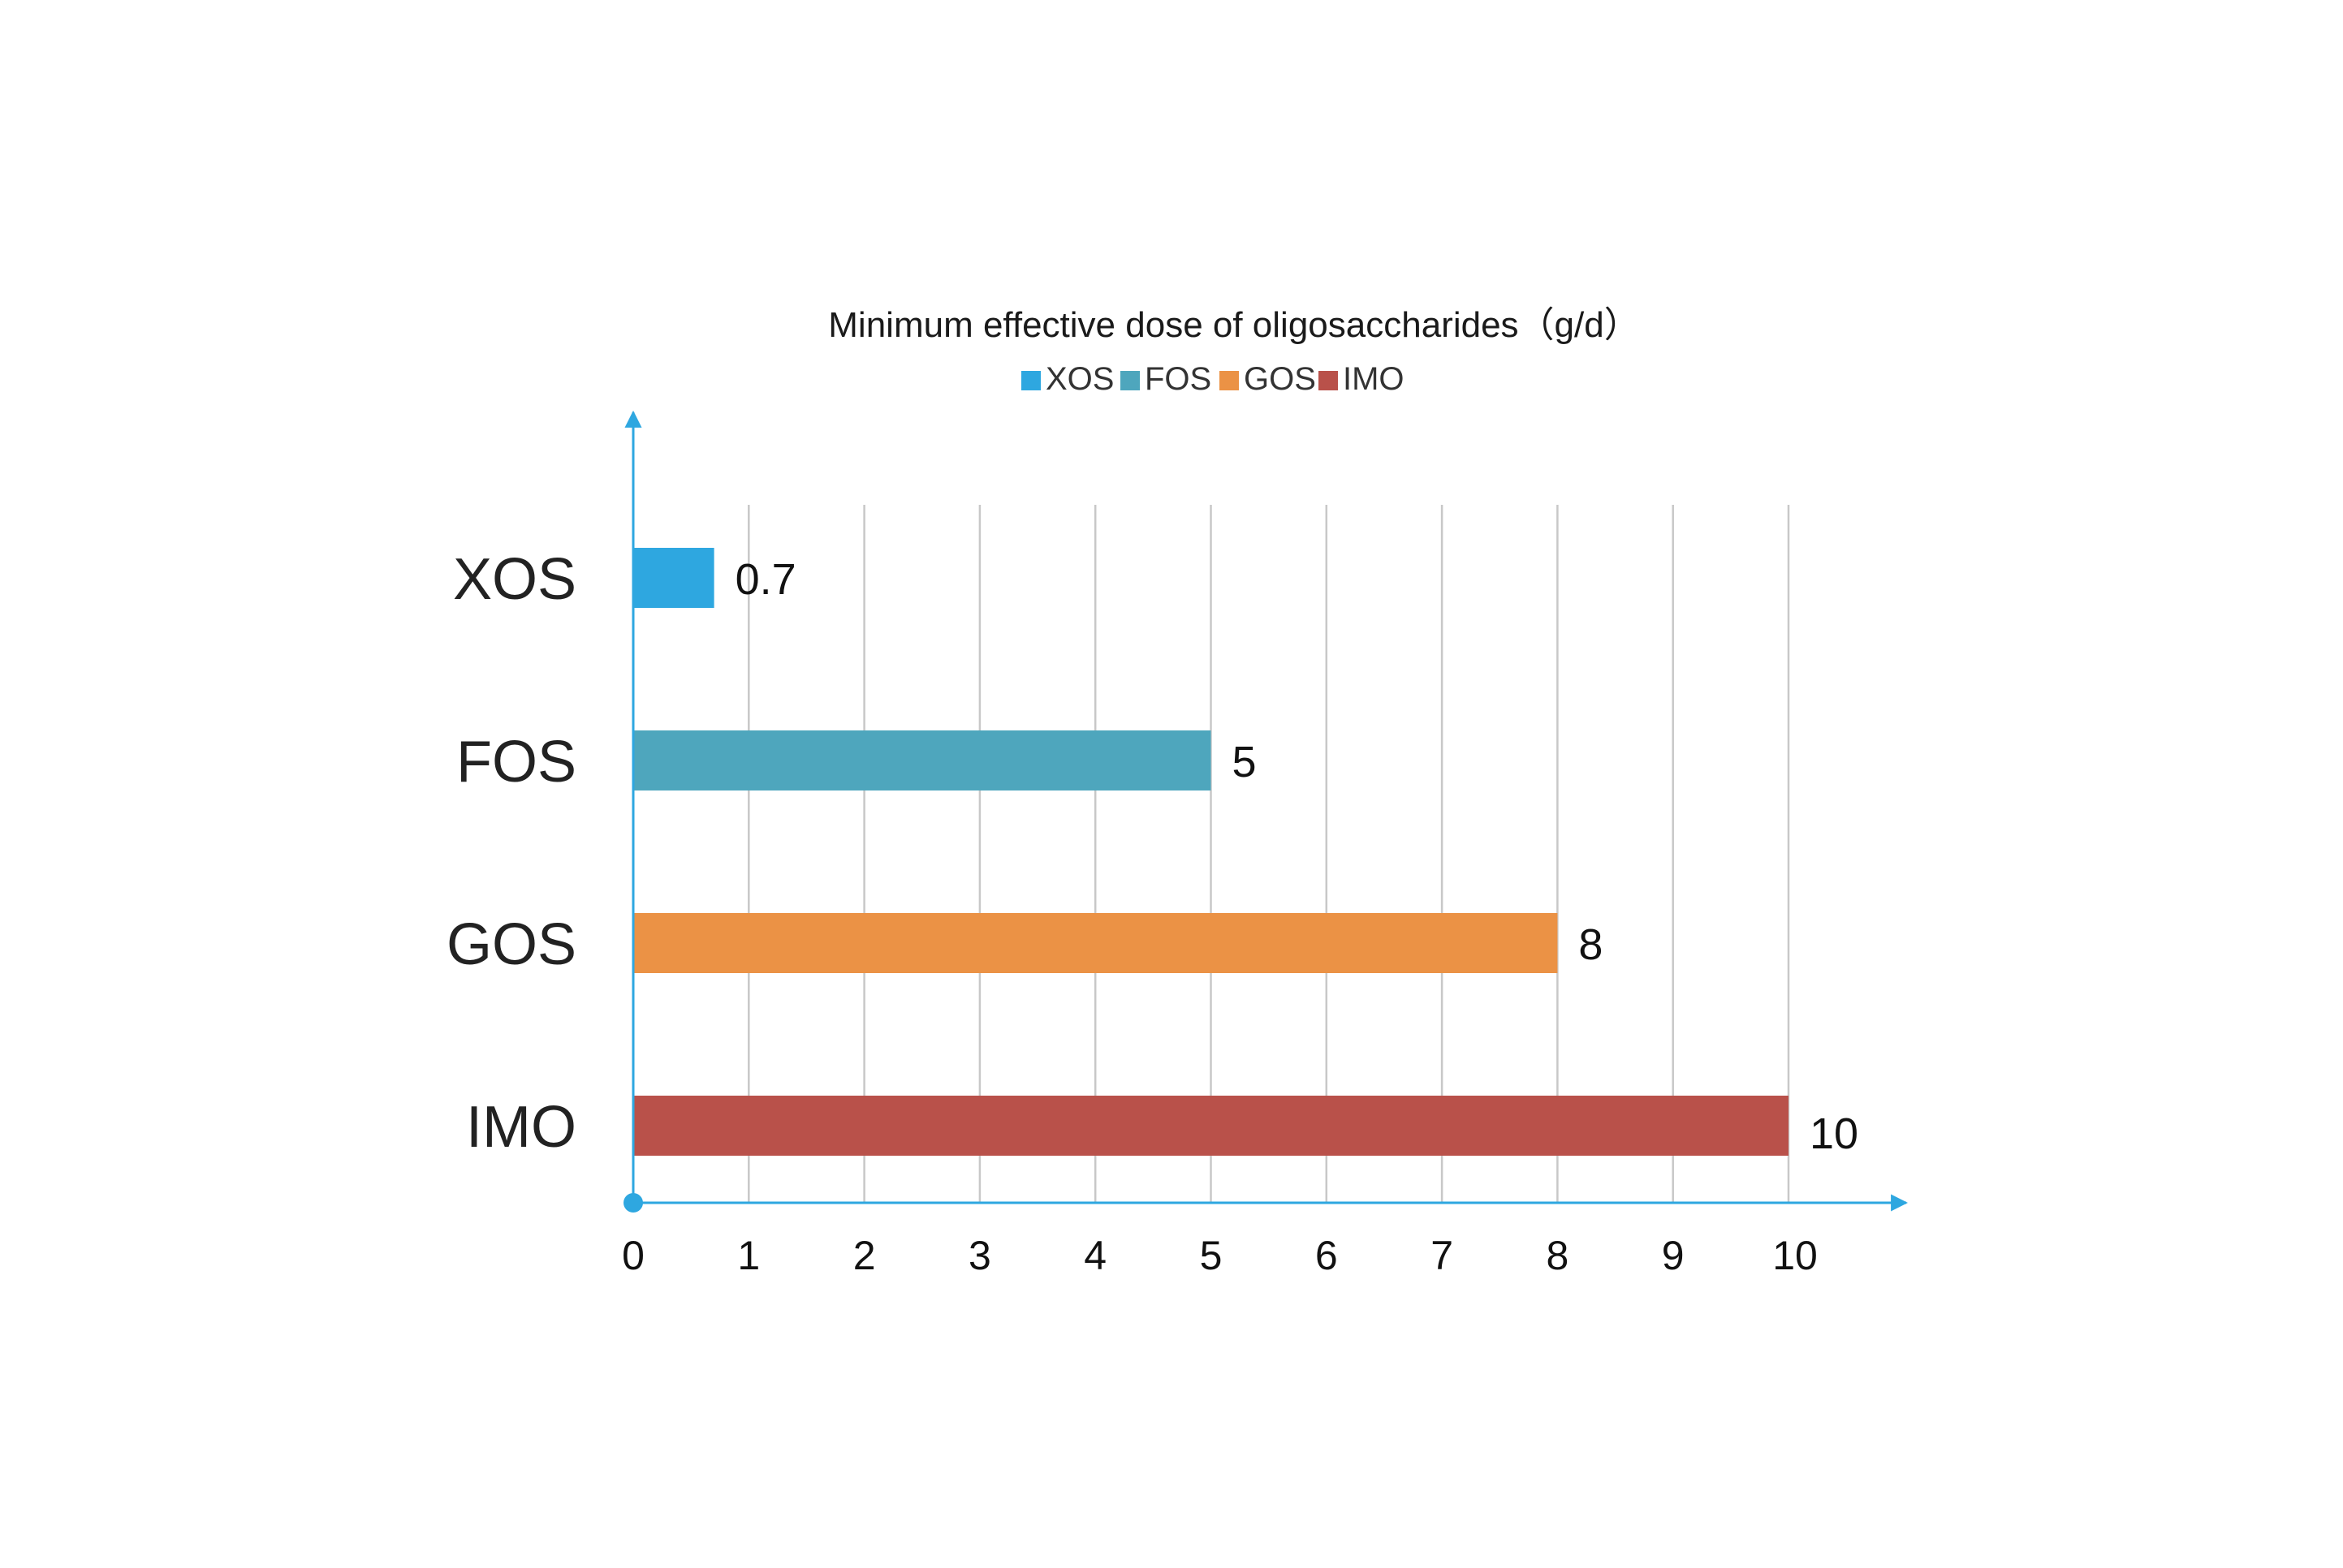 Image resolution: width=2343 pixels, height=1568 pixels. What do you see at coordinates (1213, 379) in the screenshot?
I see `legend: XOS FOS GOS IMO` at bounding box center [1213, 379].